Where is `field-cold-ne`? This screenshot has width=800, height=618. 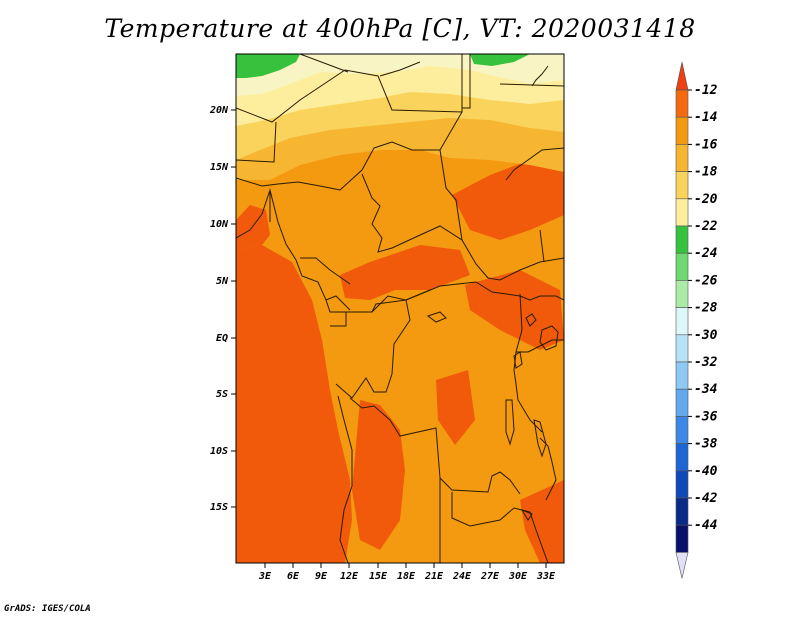
field-cold-ne is located at coordinates (500, 60).